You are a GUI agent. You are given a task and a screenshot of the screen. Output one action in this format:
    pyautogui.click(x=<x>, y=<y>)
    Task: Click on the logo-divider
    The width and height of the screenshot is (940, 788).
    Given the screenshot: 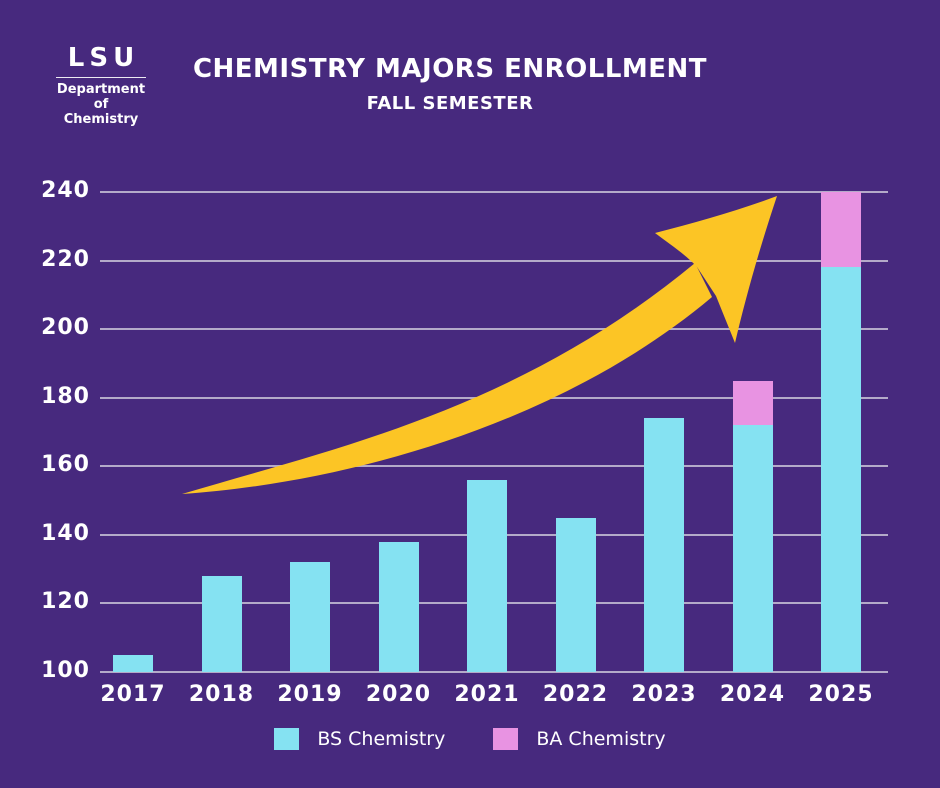 What is the action you would take?
    pyautogui.click(x=101, y=77)
    